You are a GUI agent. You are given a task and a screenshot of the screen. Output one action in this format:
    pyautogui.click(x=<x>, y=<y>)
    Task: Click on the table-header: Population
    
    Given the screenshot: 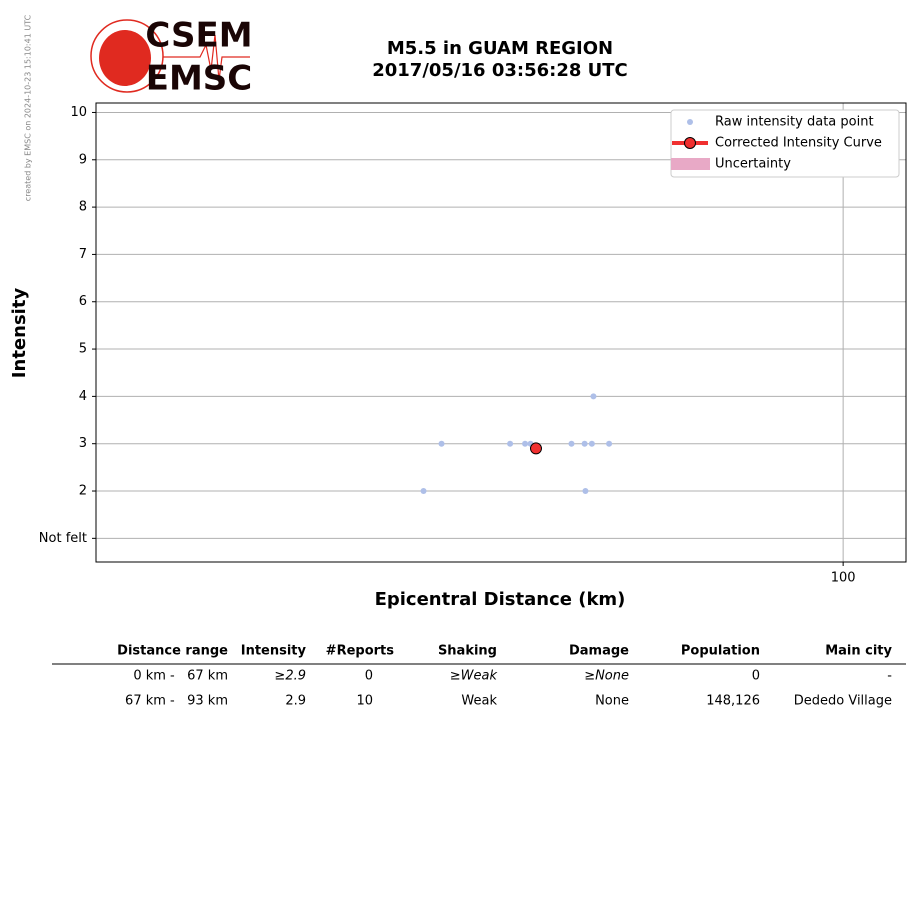 What is the action you would take?
    pyautogui.click(x=720, y=651)
    